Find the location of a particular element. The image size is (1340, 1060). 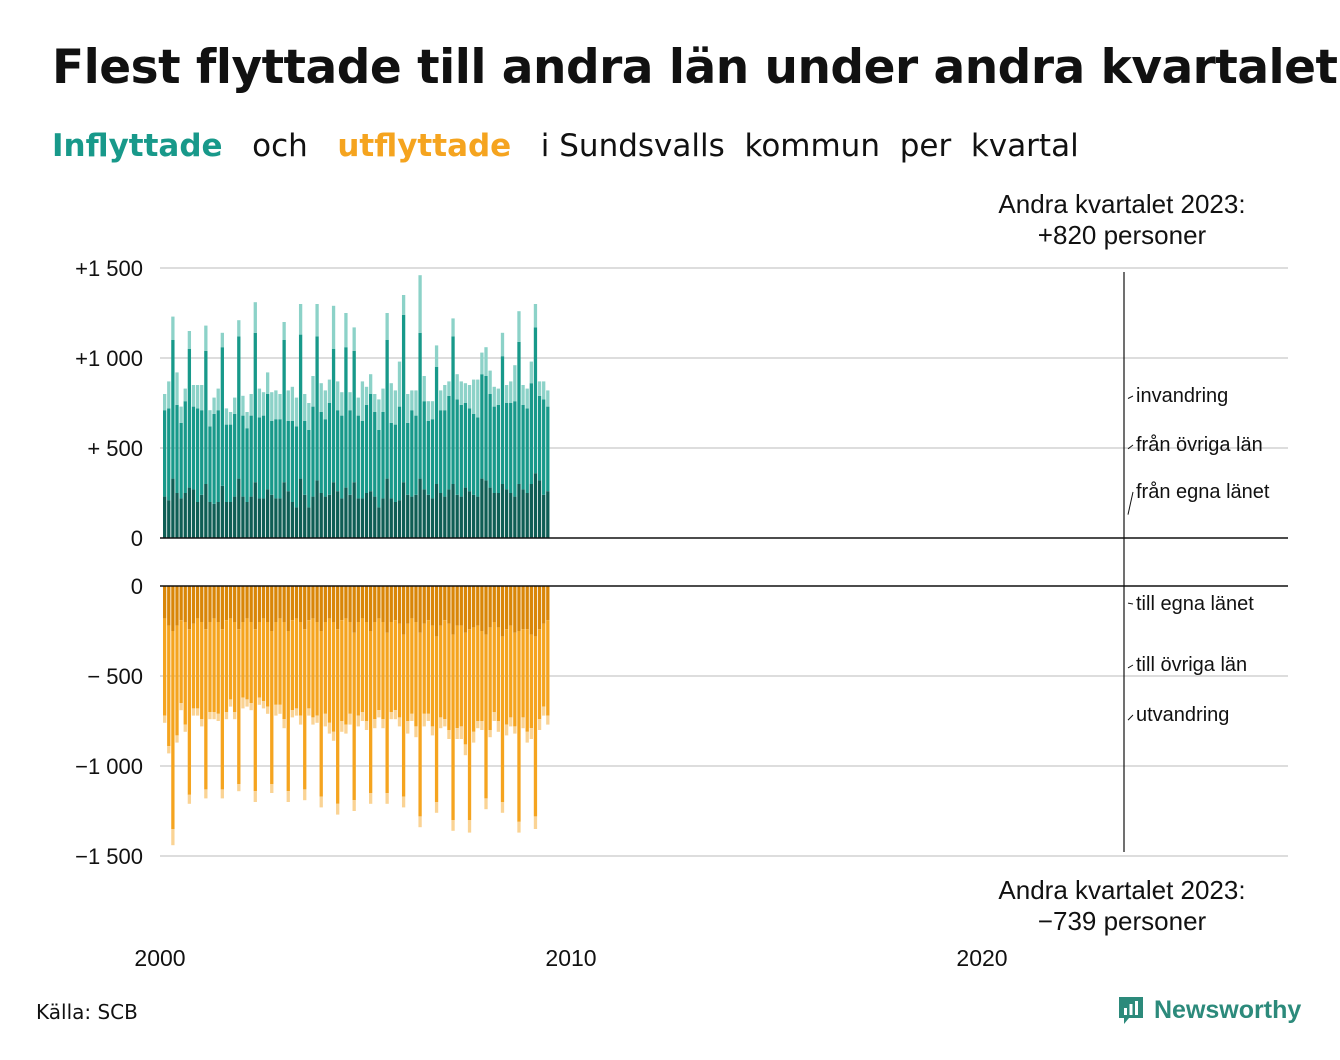

subtitle-och: och is located at coordinates (280, 146).